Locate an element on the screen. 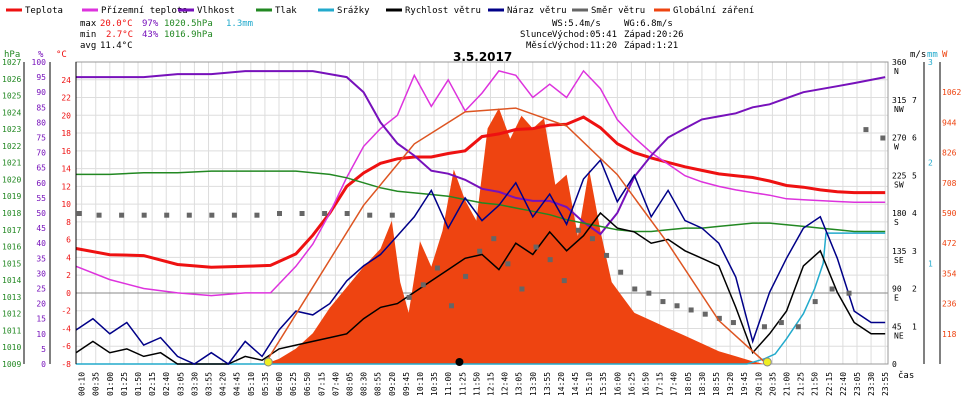 The height and width of the screenshot is (400, 966). humidity-tick-label: 90 is located at coordinates (41, 92).